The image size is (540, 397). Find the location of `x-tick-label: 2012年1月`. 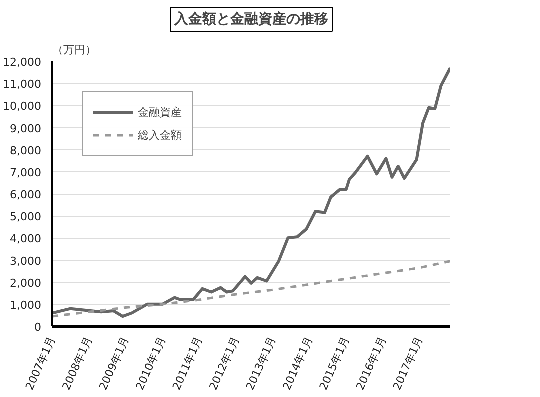

x-tick-label: 2012年1月 is located at coordinates (224, 363).